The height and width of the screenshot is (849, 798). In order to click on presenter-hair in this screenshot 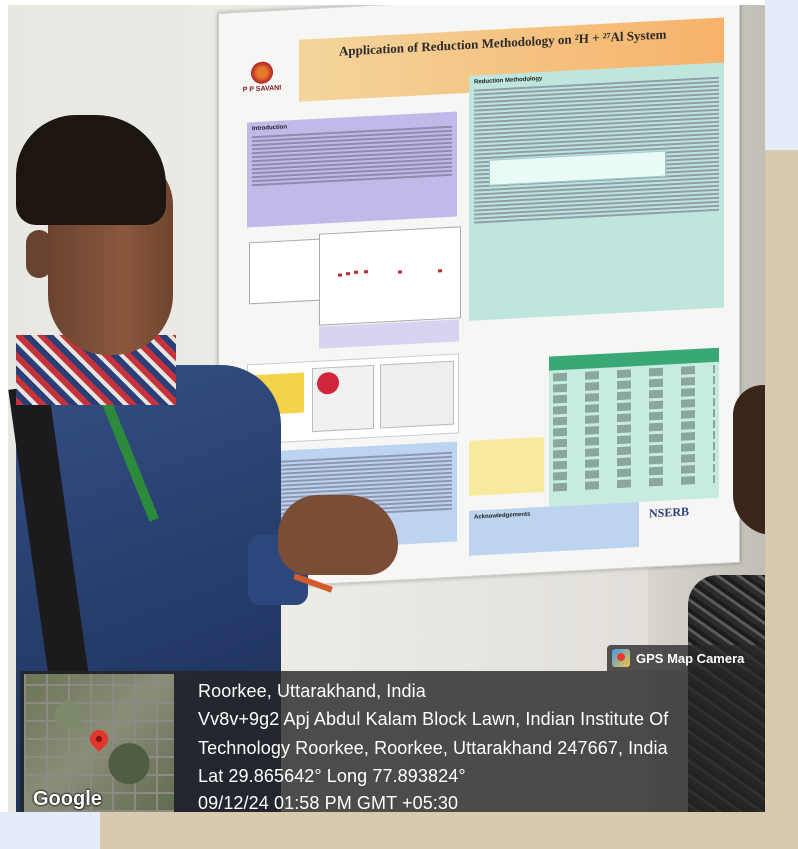, I will do `click(91, 170)`.